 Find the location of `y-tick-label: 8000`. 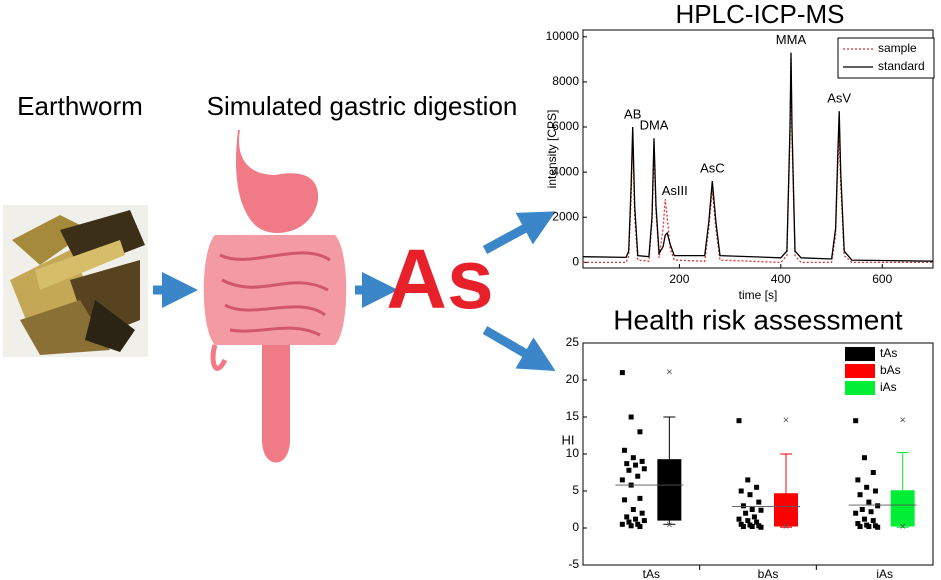

y-tick-label: 8000 is located at coordinates (565, 81).